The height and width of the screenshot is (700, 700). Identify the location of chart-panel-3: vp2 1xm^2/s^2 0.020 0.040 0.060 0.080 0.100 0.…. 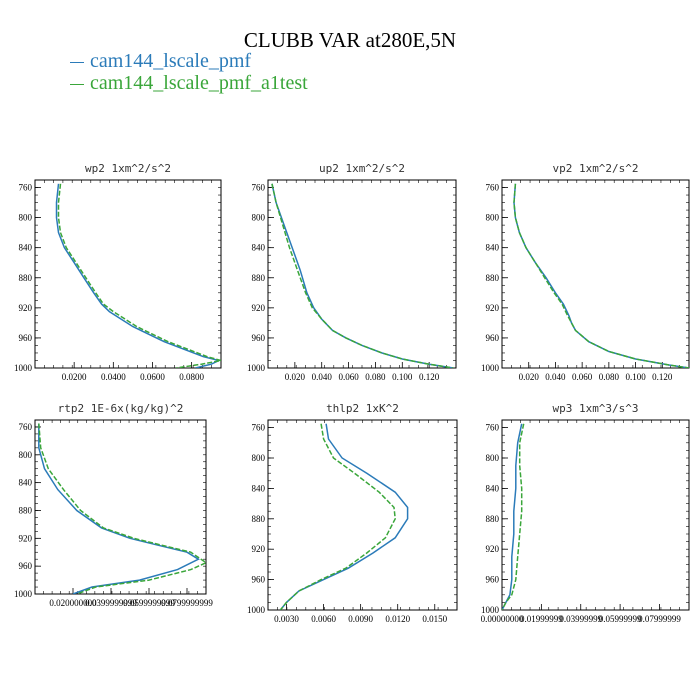
(585, 272).